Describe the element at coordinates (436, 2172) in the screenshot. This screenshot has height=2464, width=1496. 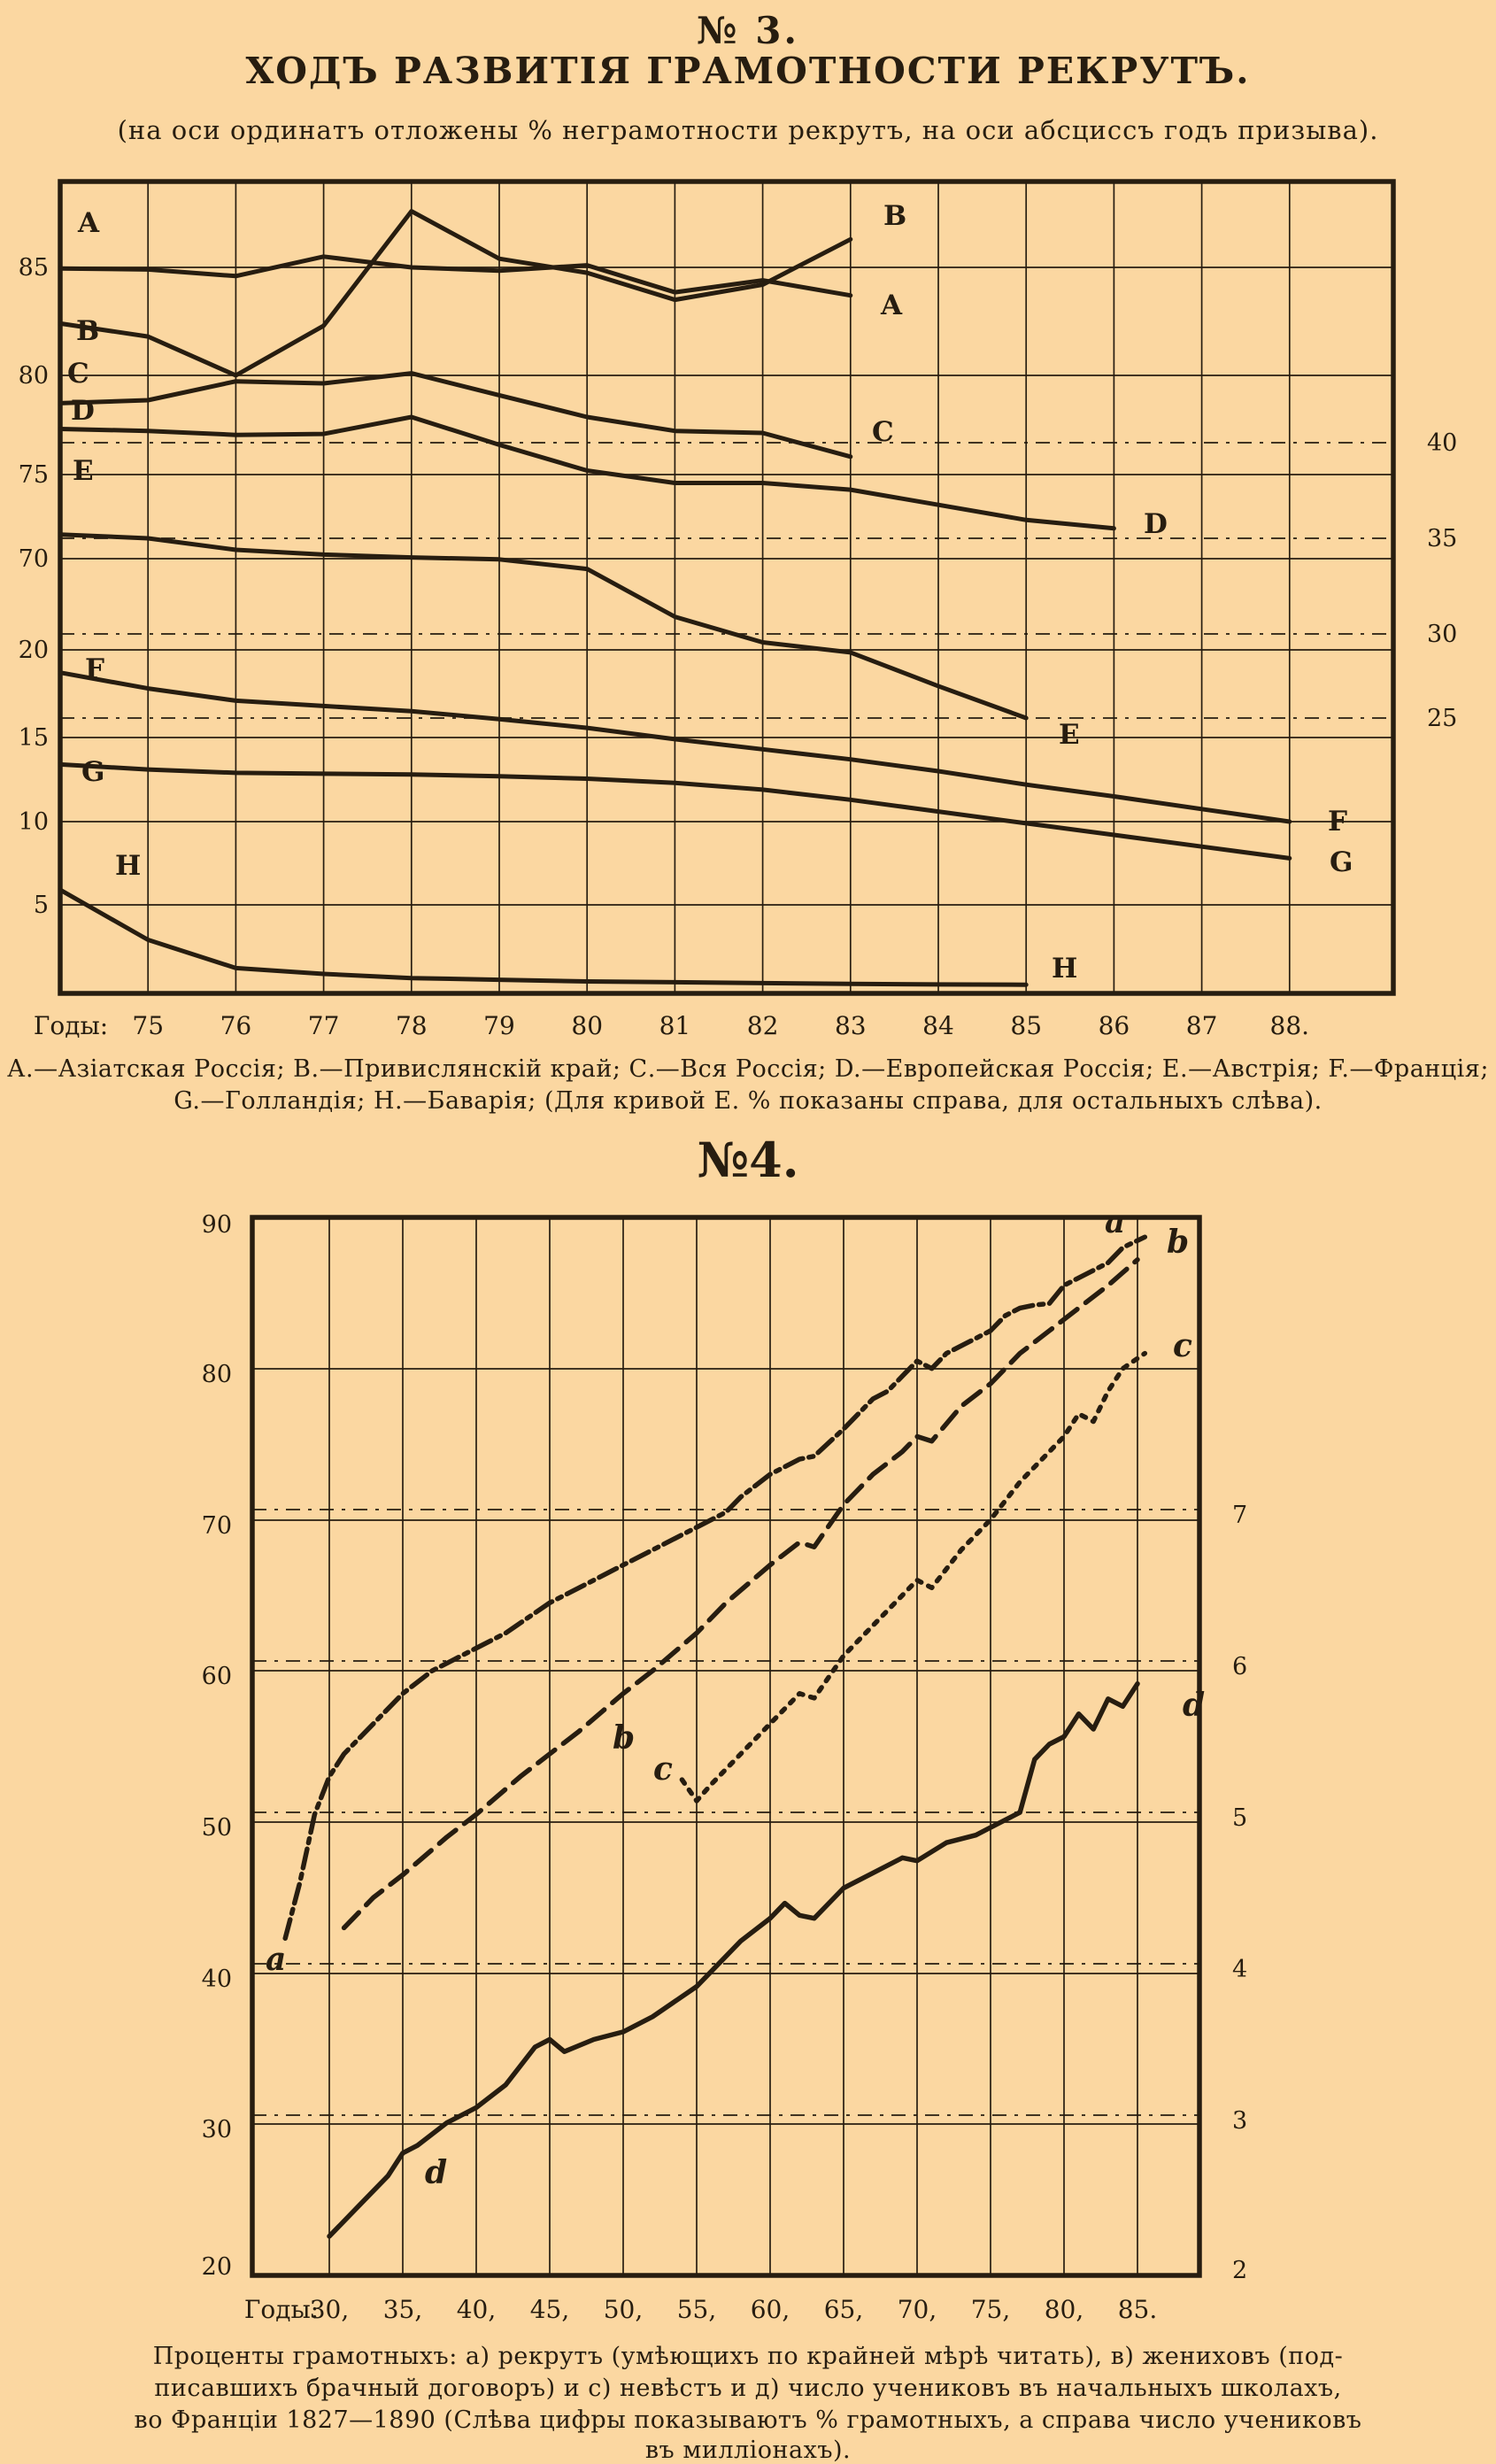
I see `chart4-curve-label-d-start: d` at that location.